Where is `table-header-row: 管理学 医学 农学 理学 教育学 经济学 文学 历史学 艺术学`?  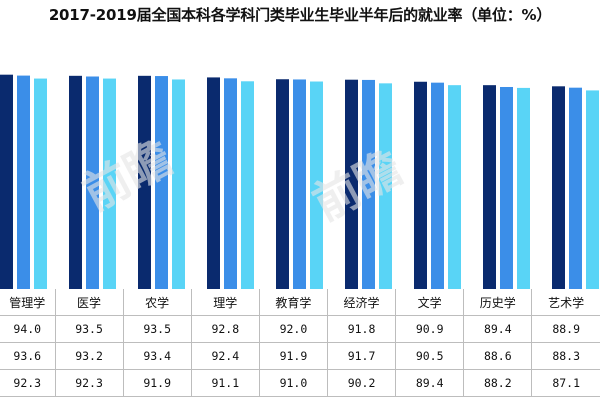
table-header-row: 管理学 医学 农学 理学 教育学 经济学 文学 历史学 艺术学 is located at coordinates (300, 302).